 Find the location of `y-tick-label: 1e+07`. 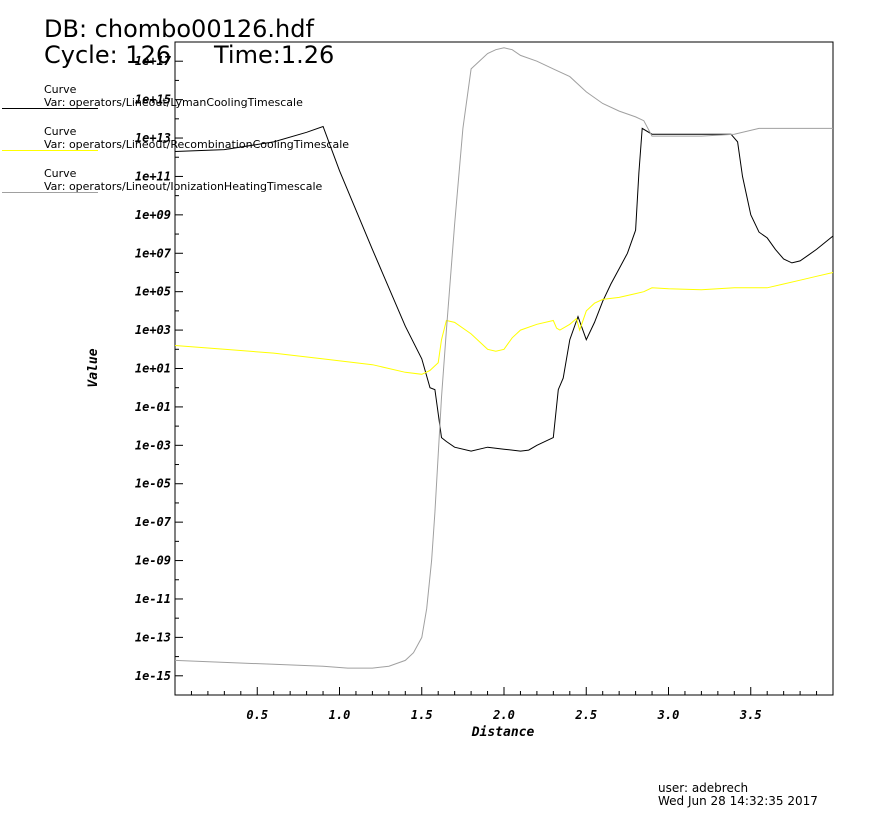

y-tick-label: 1e+07 is located at coordinates (153, 253).